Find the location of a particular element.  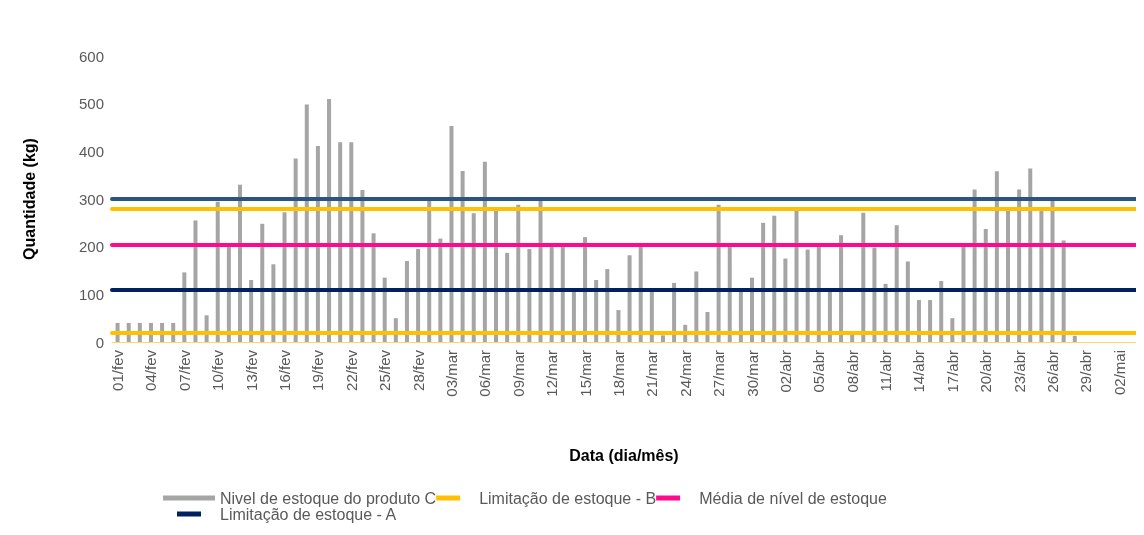

x-tick-label: 14/abr is located at coordinates (919, 371).